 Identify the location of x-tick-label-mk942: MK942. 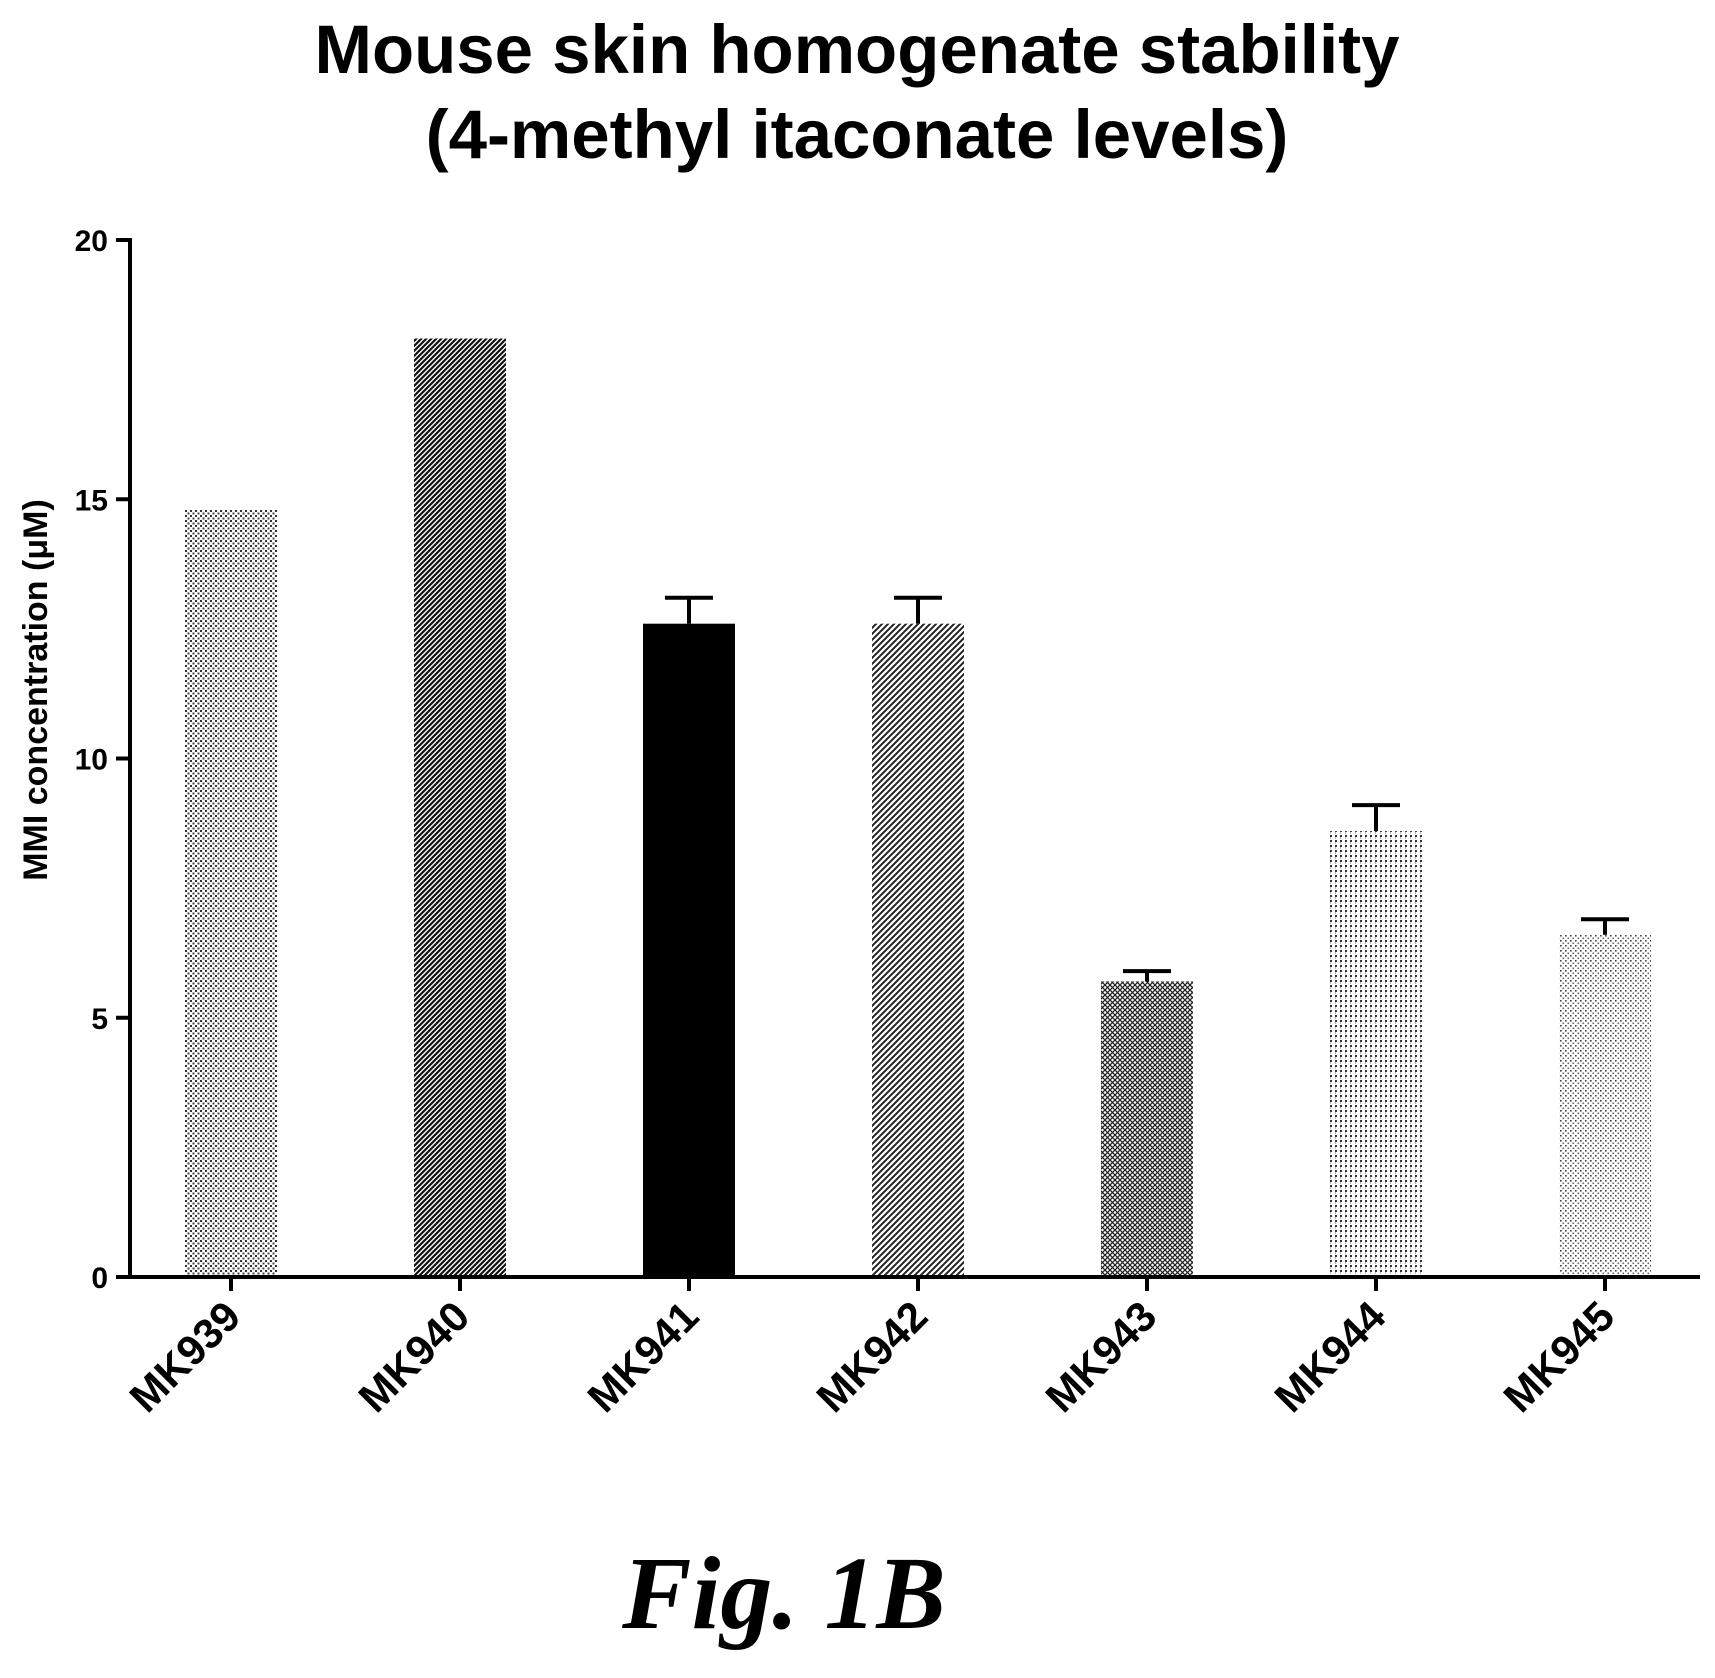
(871, 1356).